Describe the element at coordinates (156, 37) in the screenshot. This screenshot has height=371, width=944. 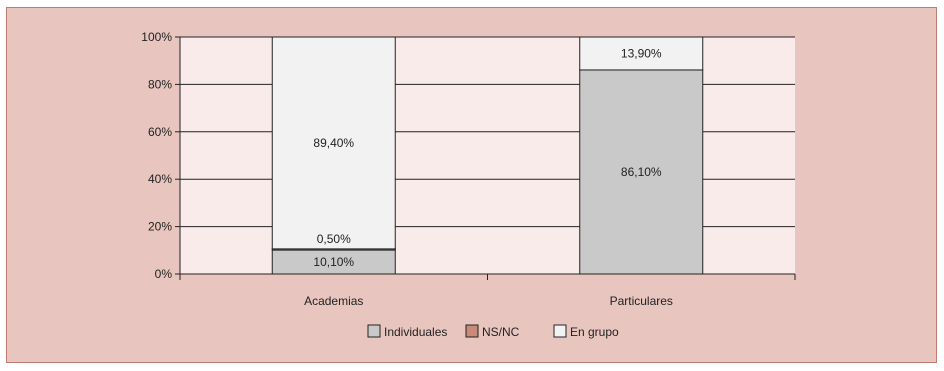
I see `y-tick-label: 100%` at that location.